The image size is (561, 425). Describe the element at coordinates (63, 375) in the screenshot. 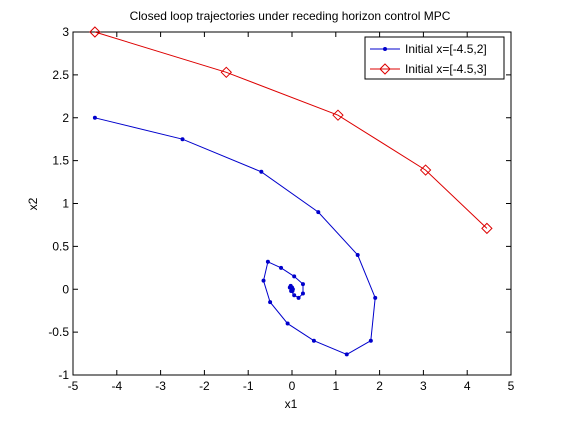

I see `y-tick-label: -1` at that location.